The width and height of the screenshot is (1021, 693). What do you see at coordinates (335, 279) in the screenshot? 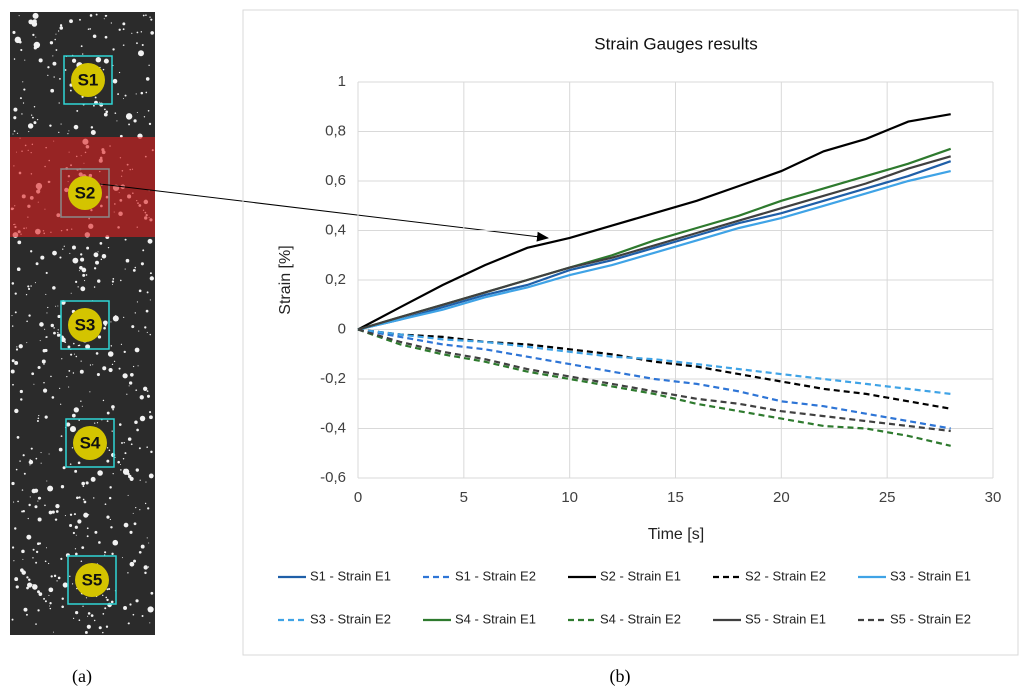
I see `y-tick-label: 0,2` at bounding box center [335, 279].